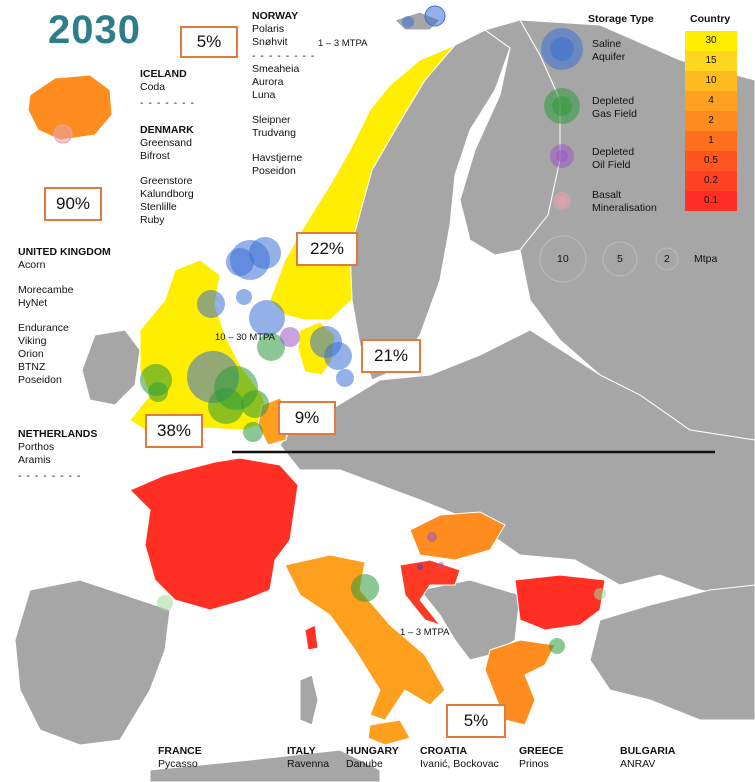  Describe the element at coordinates (425, 632) in the screenshot. I see `mtpa-label-adriatic: 1 – 3 MTPA` at that location.